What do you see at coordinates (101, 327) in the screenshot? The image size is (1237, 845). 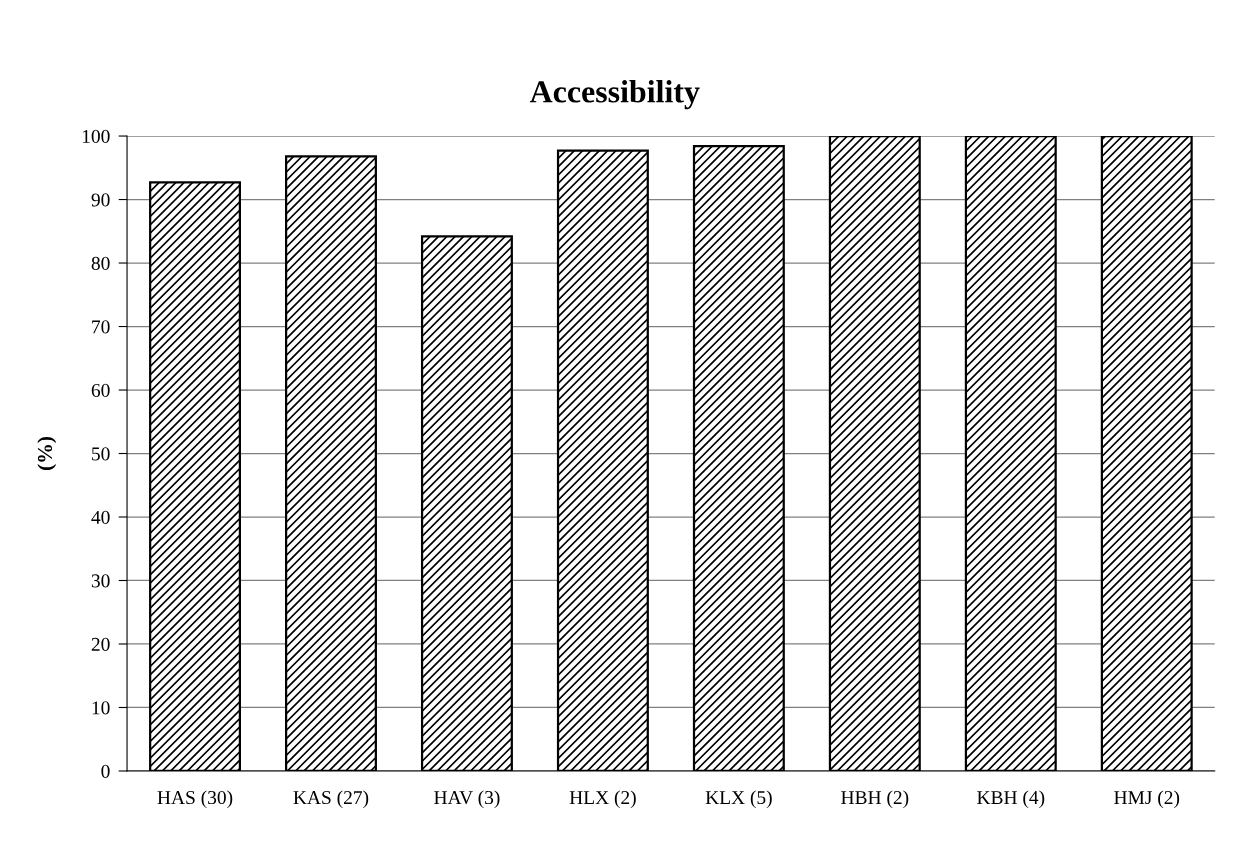 I see `y-tick-label: 70` at bounding box center [101, 327].